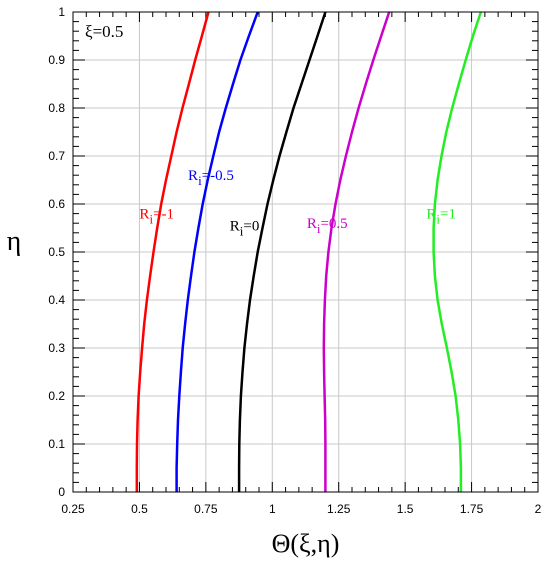  I want to click on y-tick-label: 0.8, so click(56, 108).